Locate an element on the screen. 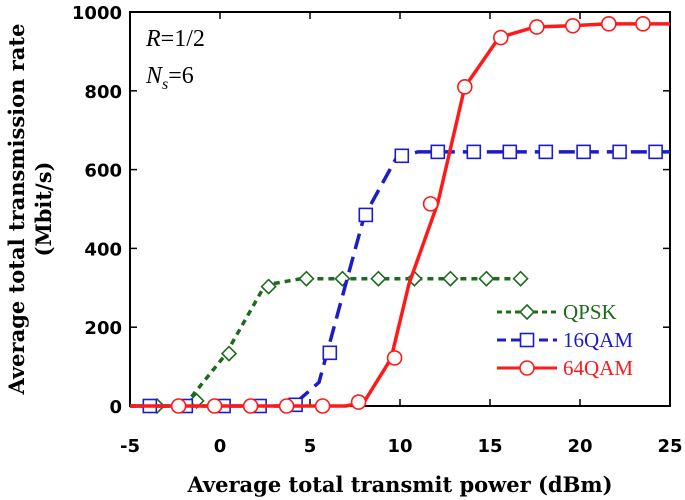  legend-label-64qam: 64QAM is located at coordinates (598, 368).